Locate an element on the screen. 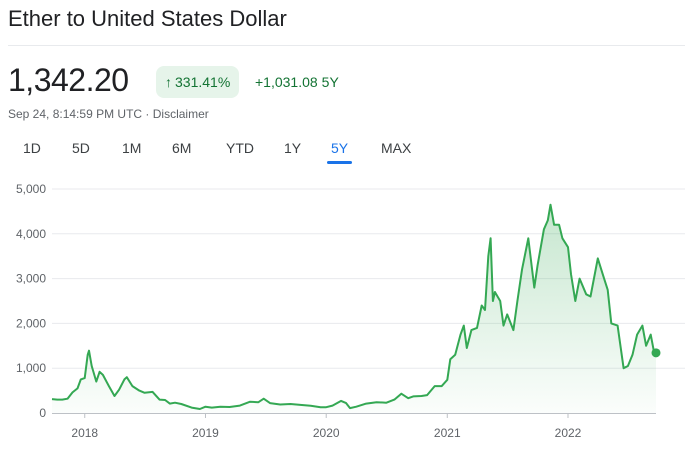 The image size is (685, 453). x-tick-label: 2021 is located at coordinates (447, 433).